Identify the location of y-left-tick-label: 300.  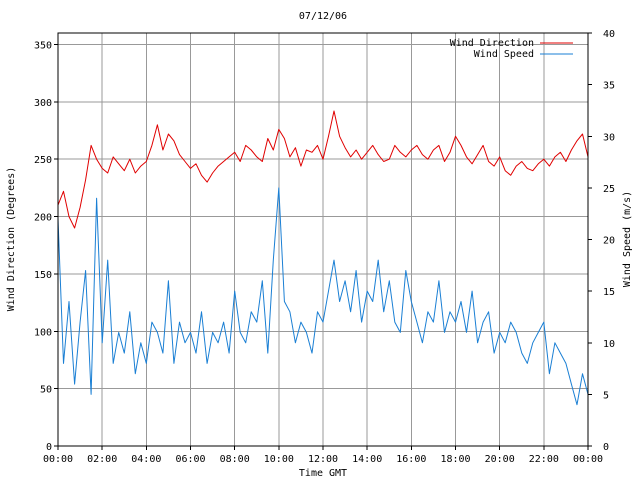
(43, 103).